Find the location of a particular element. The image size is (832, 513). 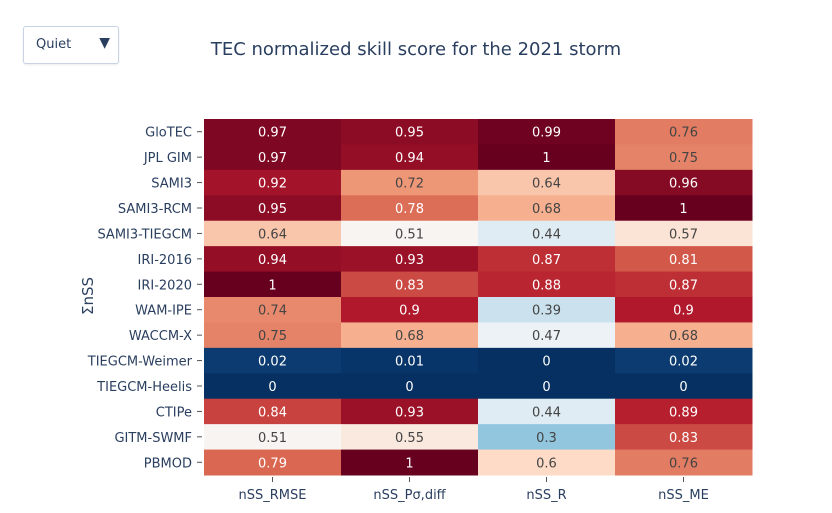

dropdown-selected-value: Quiet is located at coordinates (54, 44).